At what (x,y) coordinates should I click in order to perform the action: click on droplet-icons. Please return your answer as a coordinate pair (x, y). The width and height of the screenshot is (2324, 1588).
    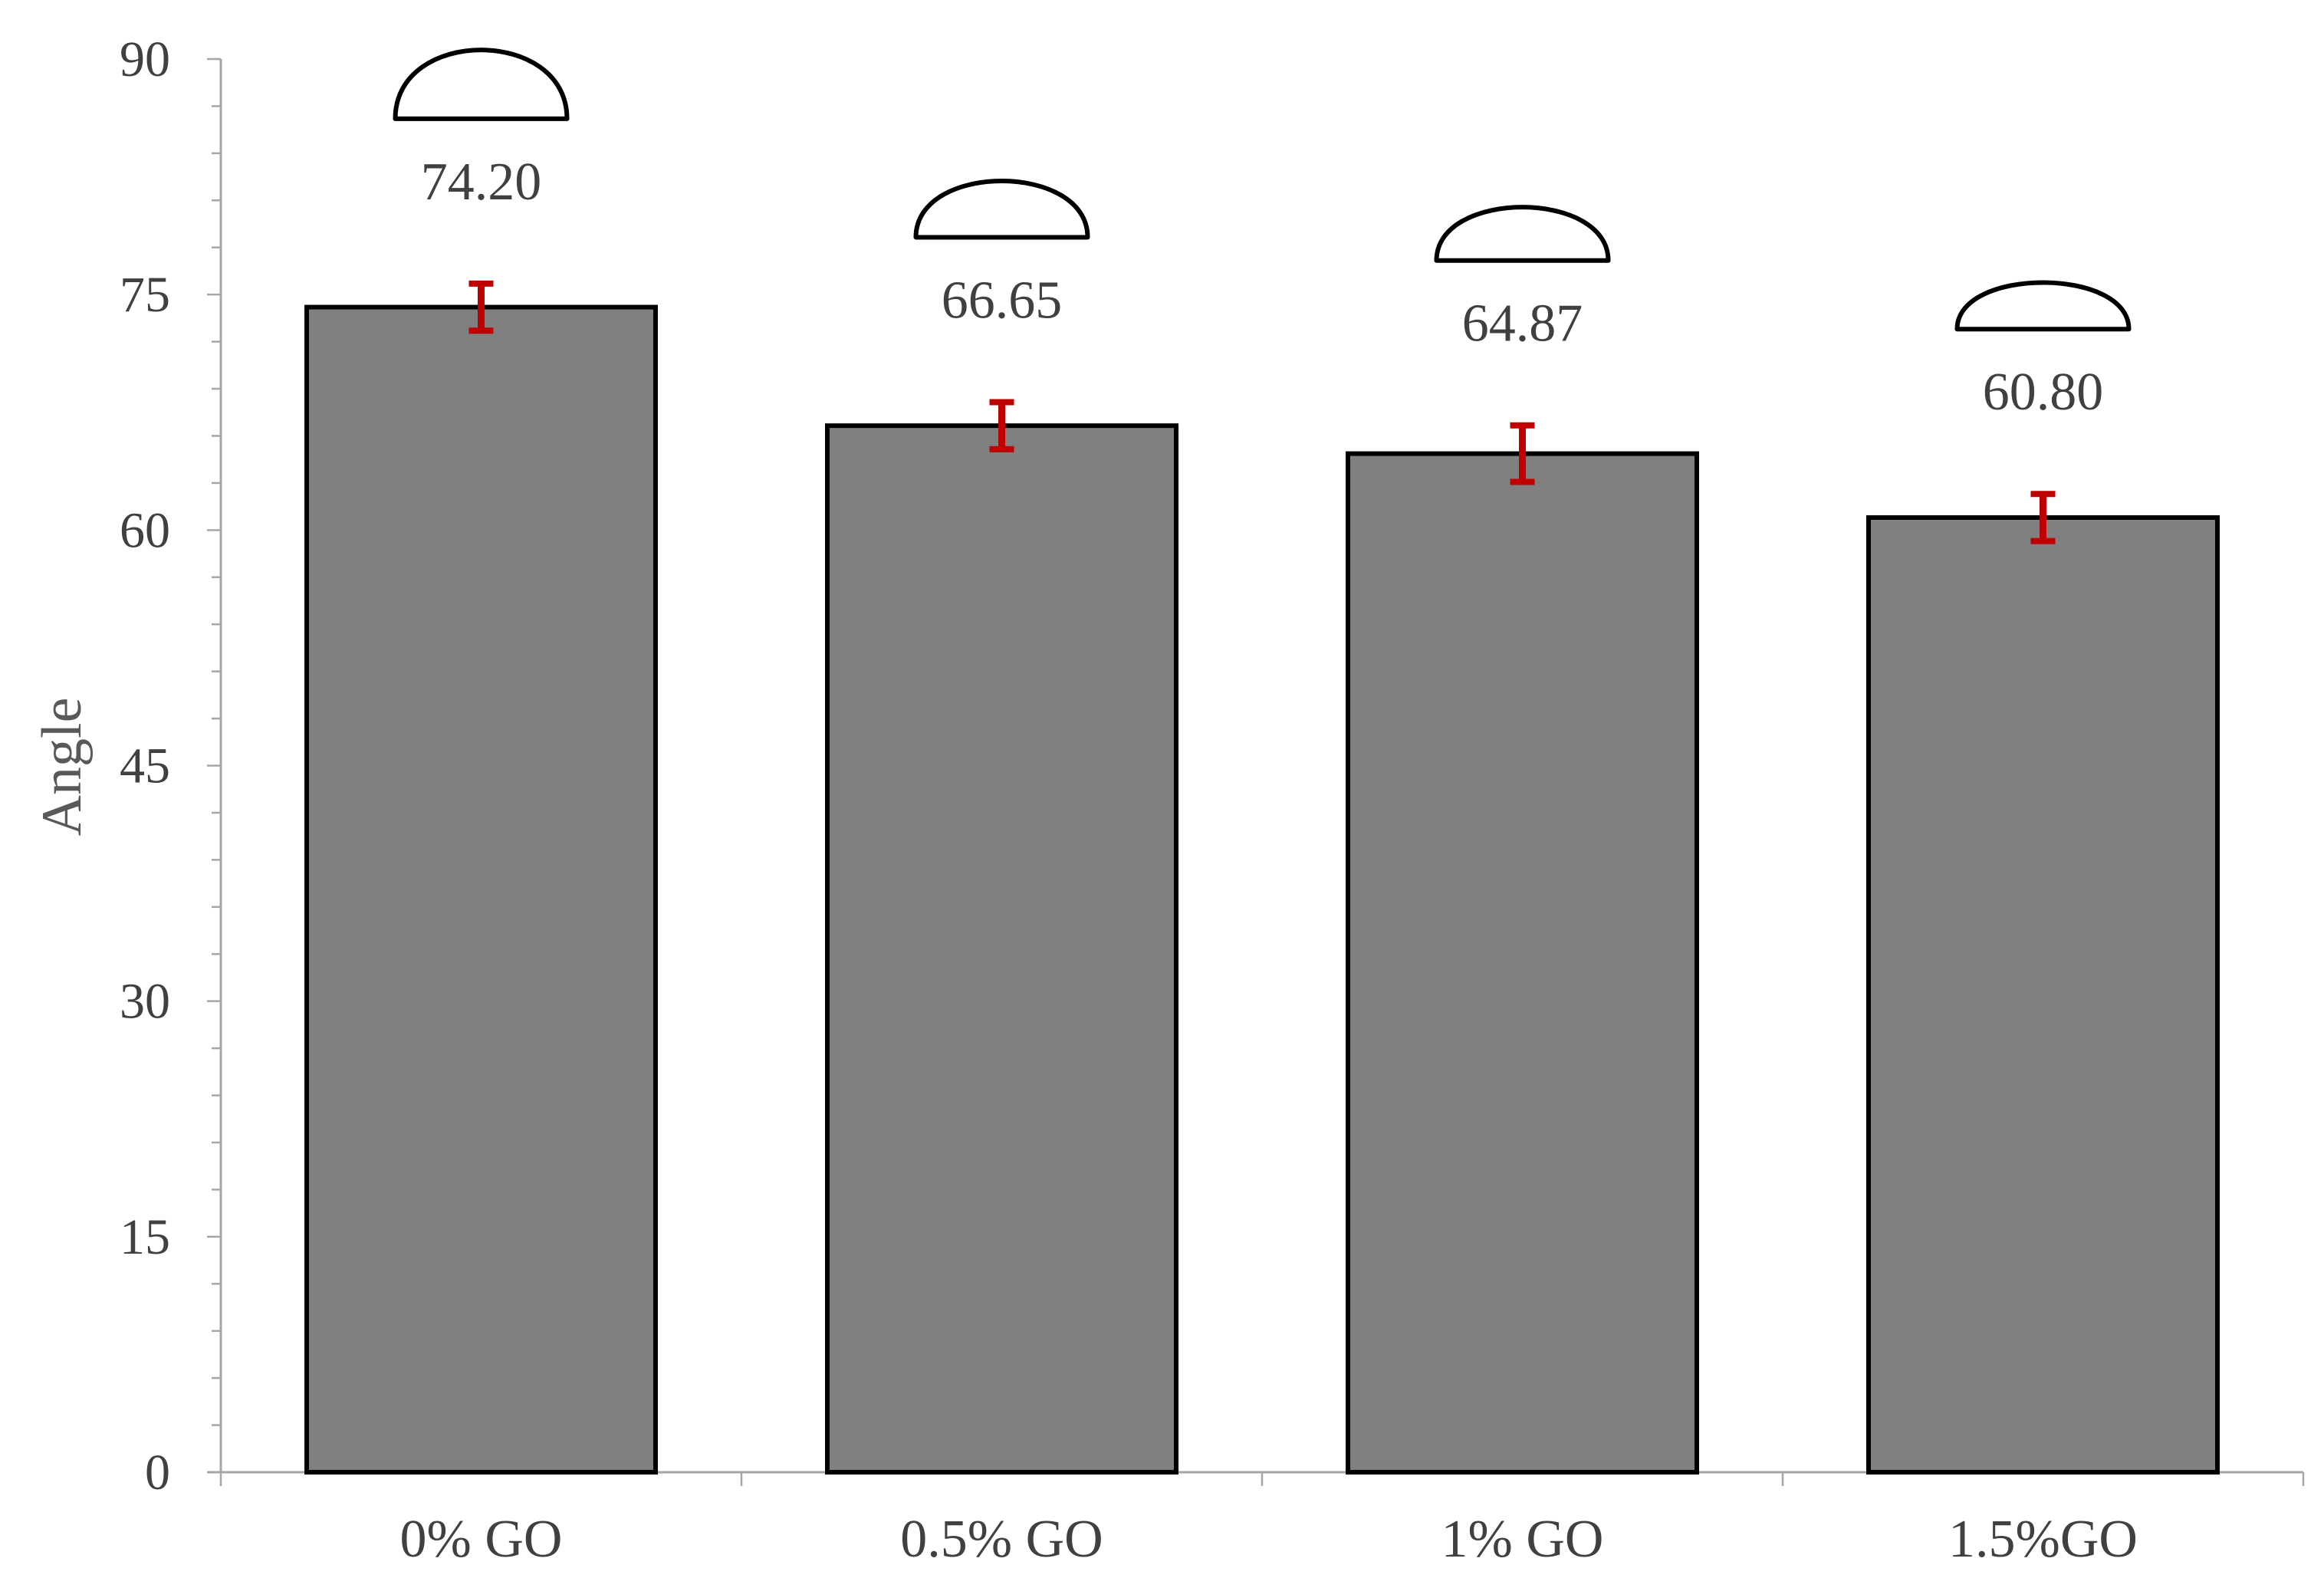
    Looking at the image, I should click on (1262, 190).